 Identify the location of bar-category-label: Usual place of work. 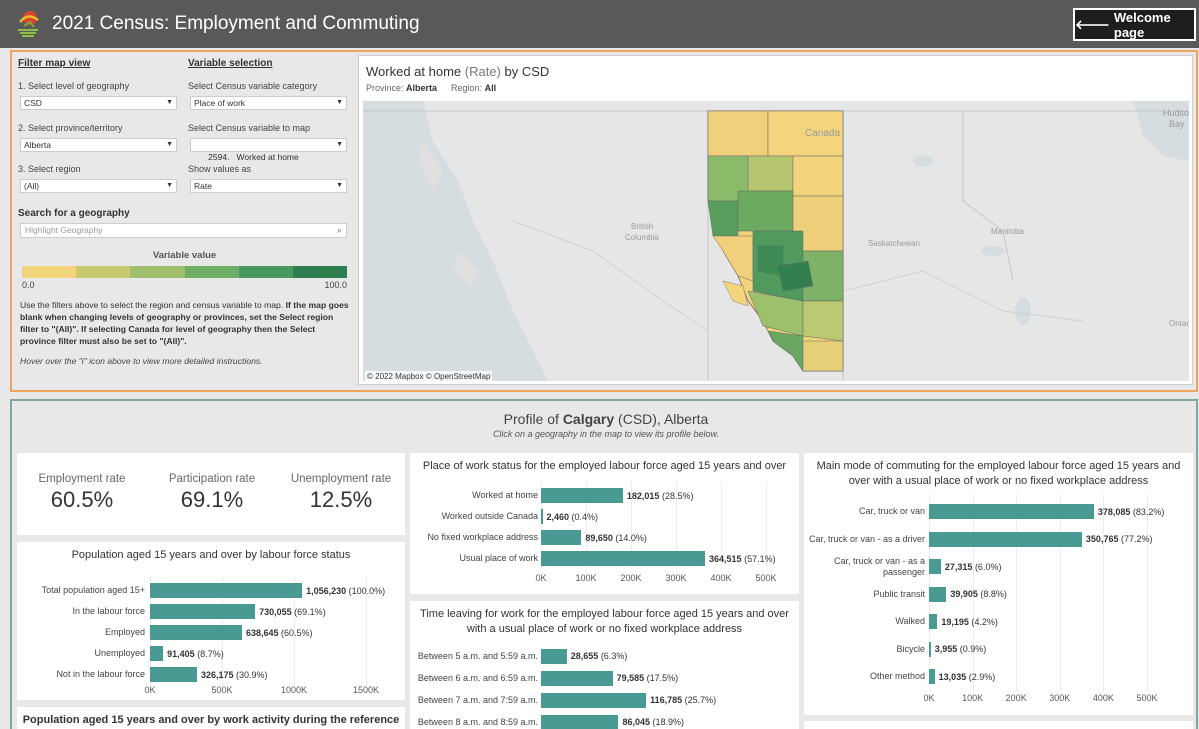
(498, 558).